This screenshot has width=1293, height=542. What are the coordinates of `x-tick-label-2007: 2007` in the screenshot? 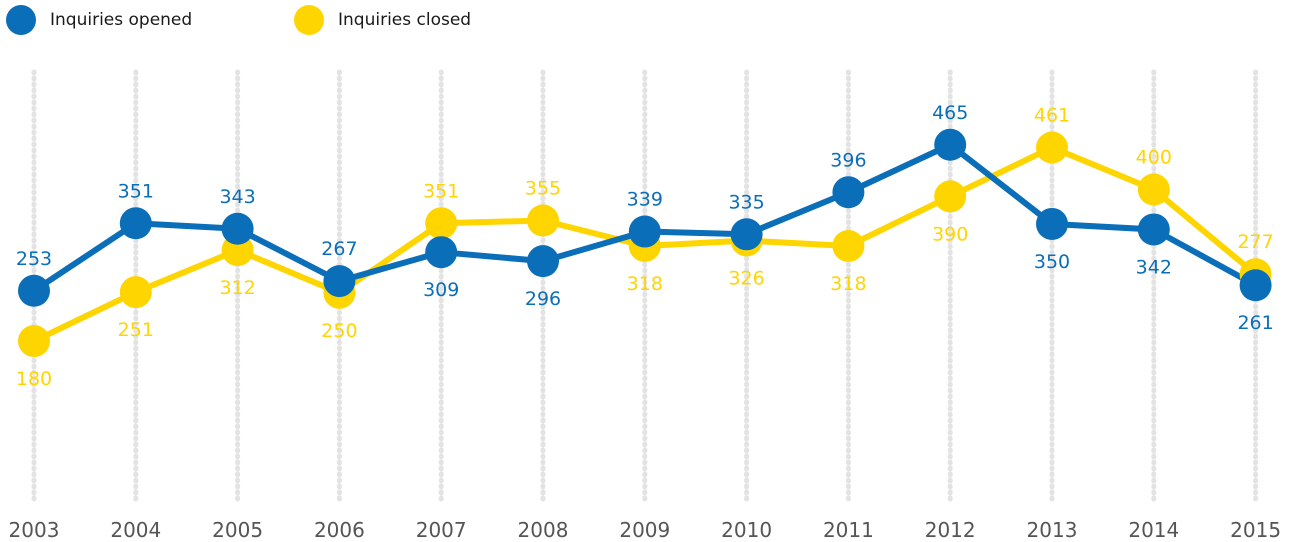 It's located at (441, 530).